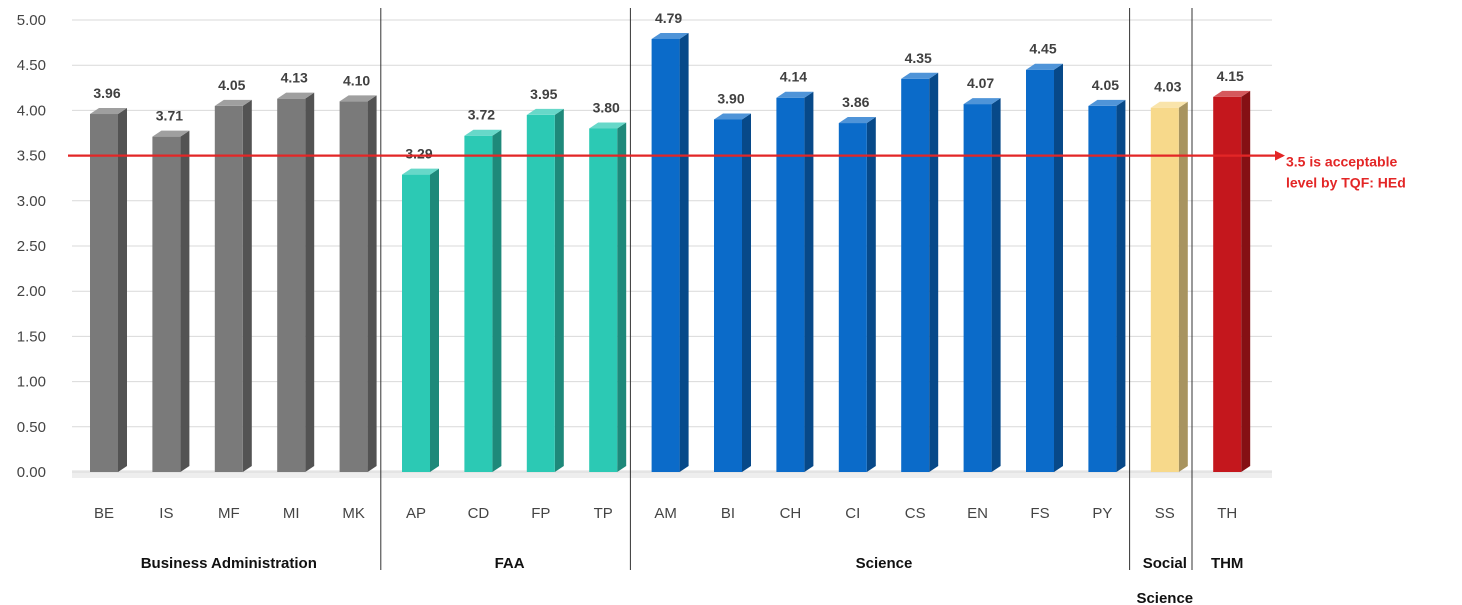 This screenshot has width=1462, height=605. What do you see at coordinates (418, 154) in the screenshot?
I see `value-label-ap: 3.29` at bounding box center [418, 154].